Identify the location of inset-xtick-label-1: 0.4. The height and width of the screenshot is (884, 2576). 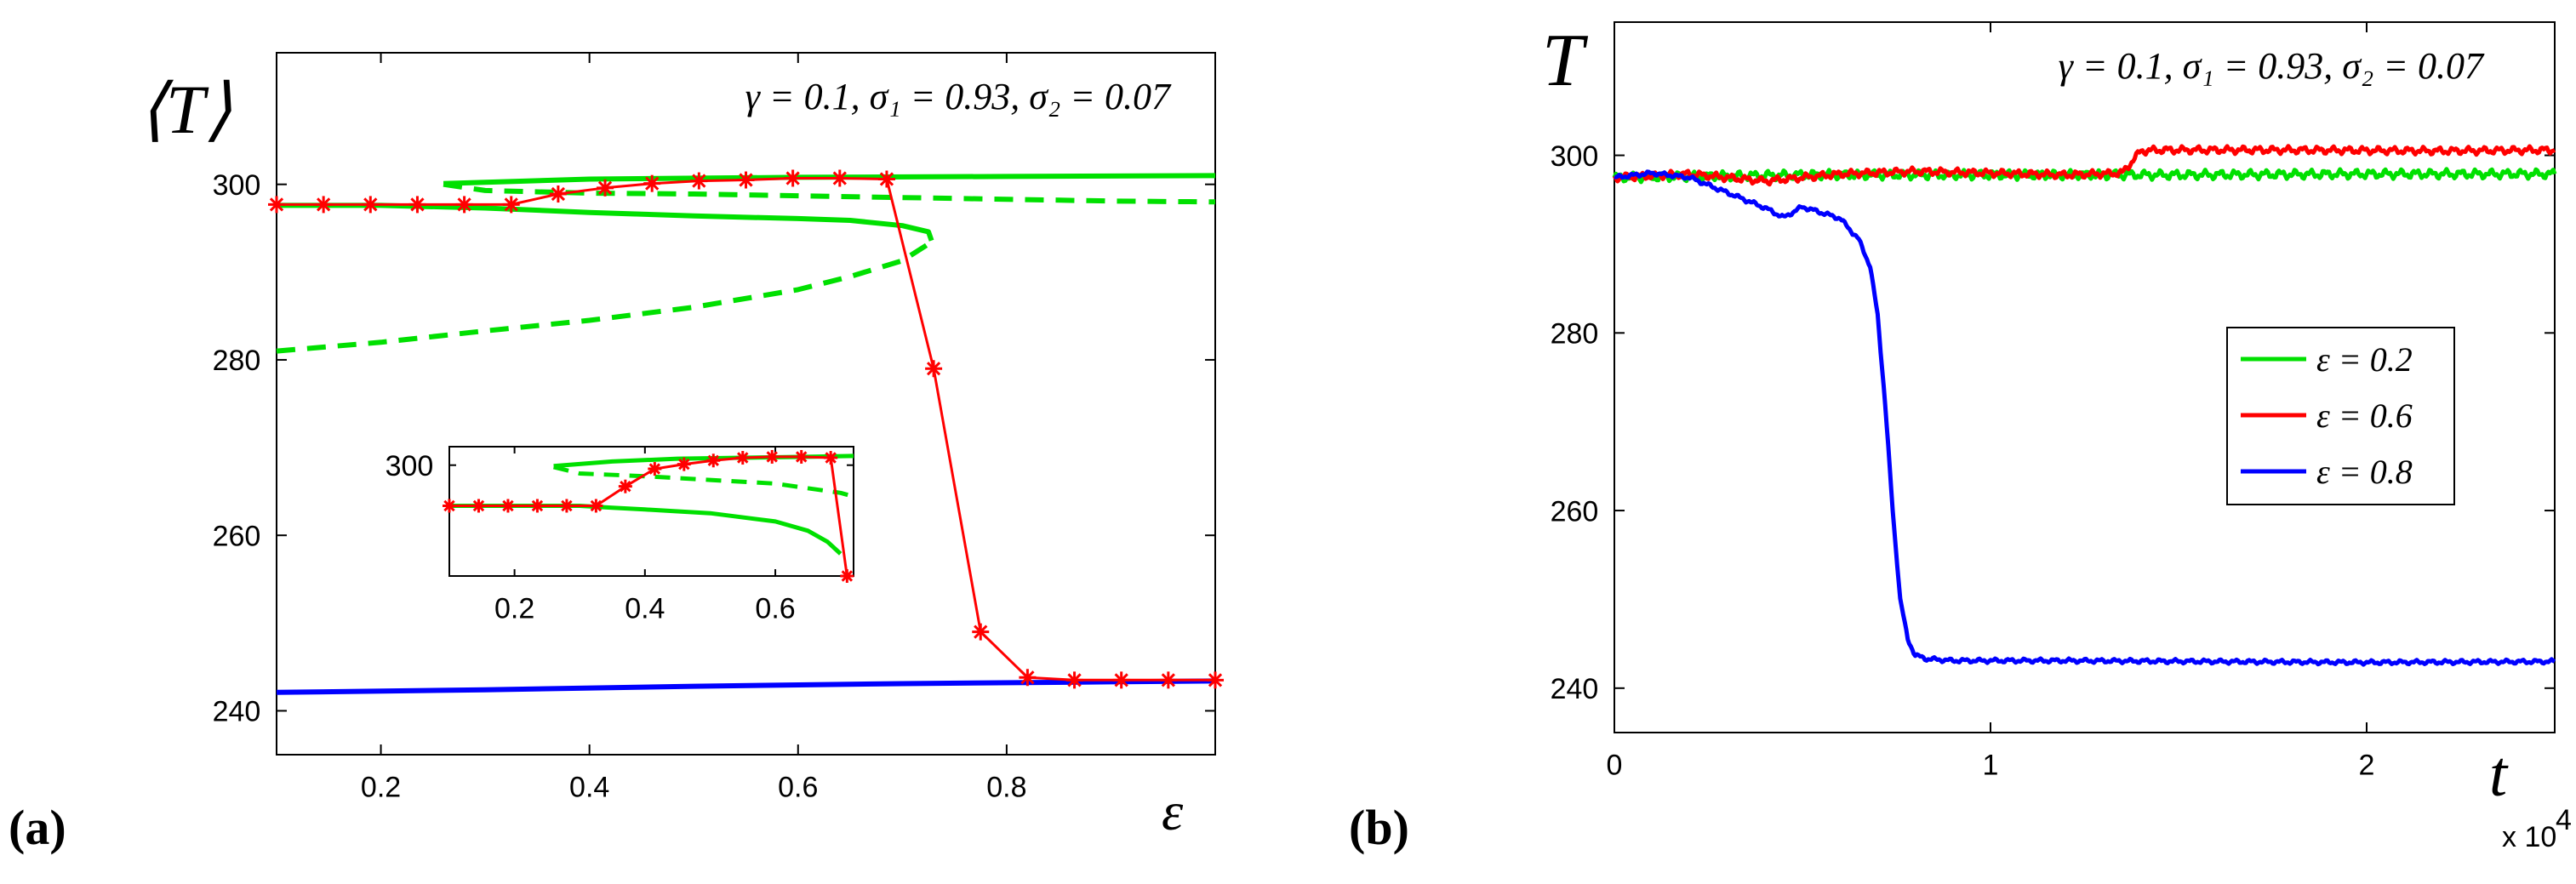
(645, 608).